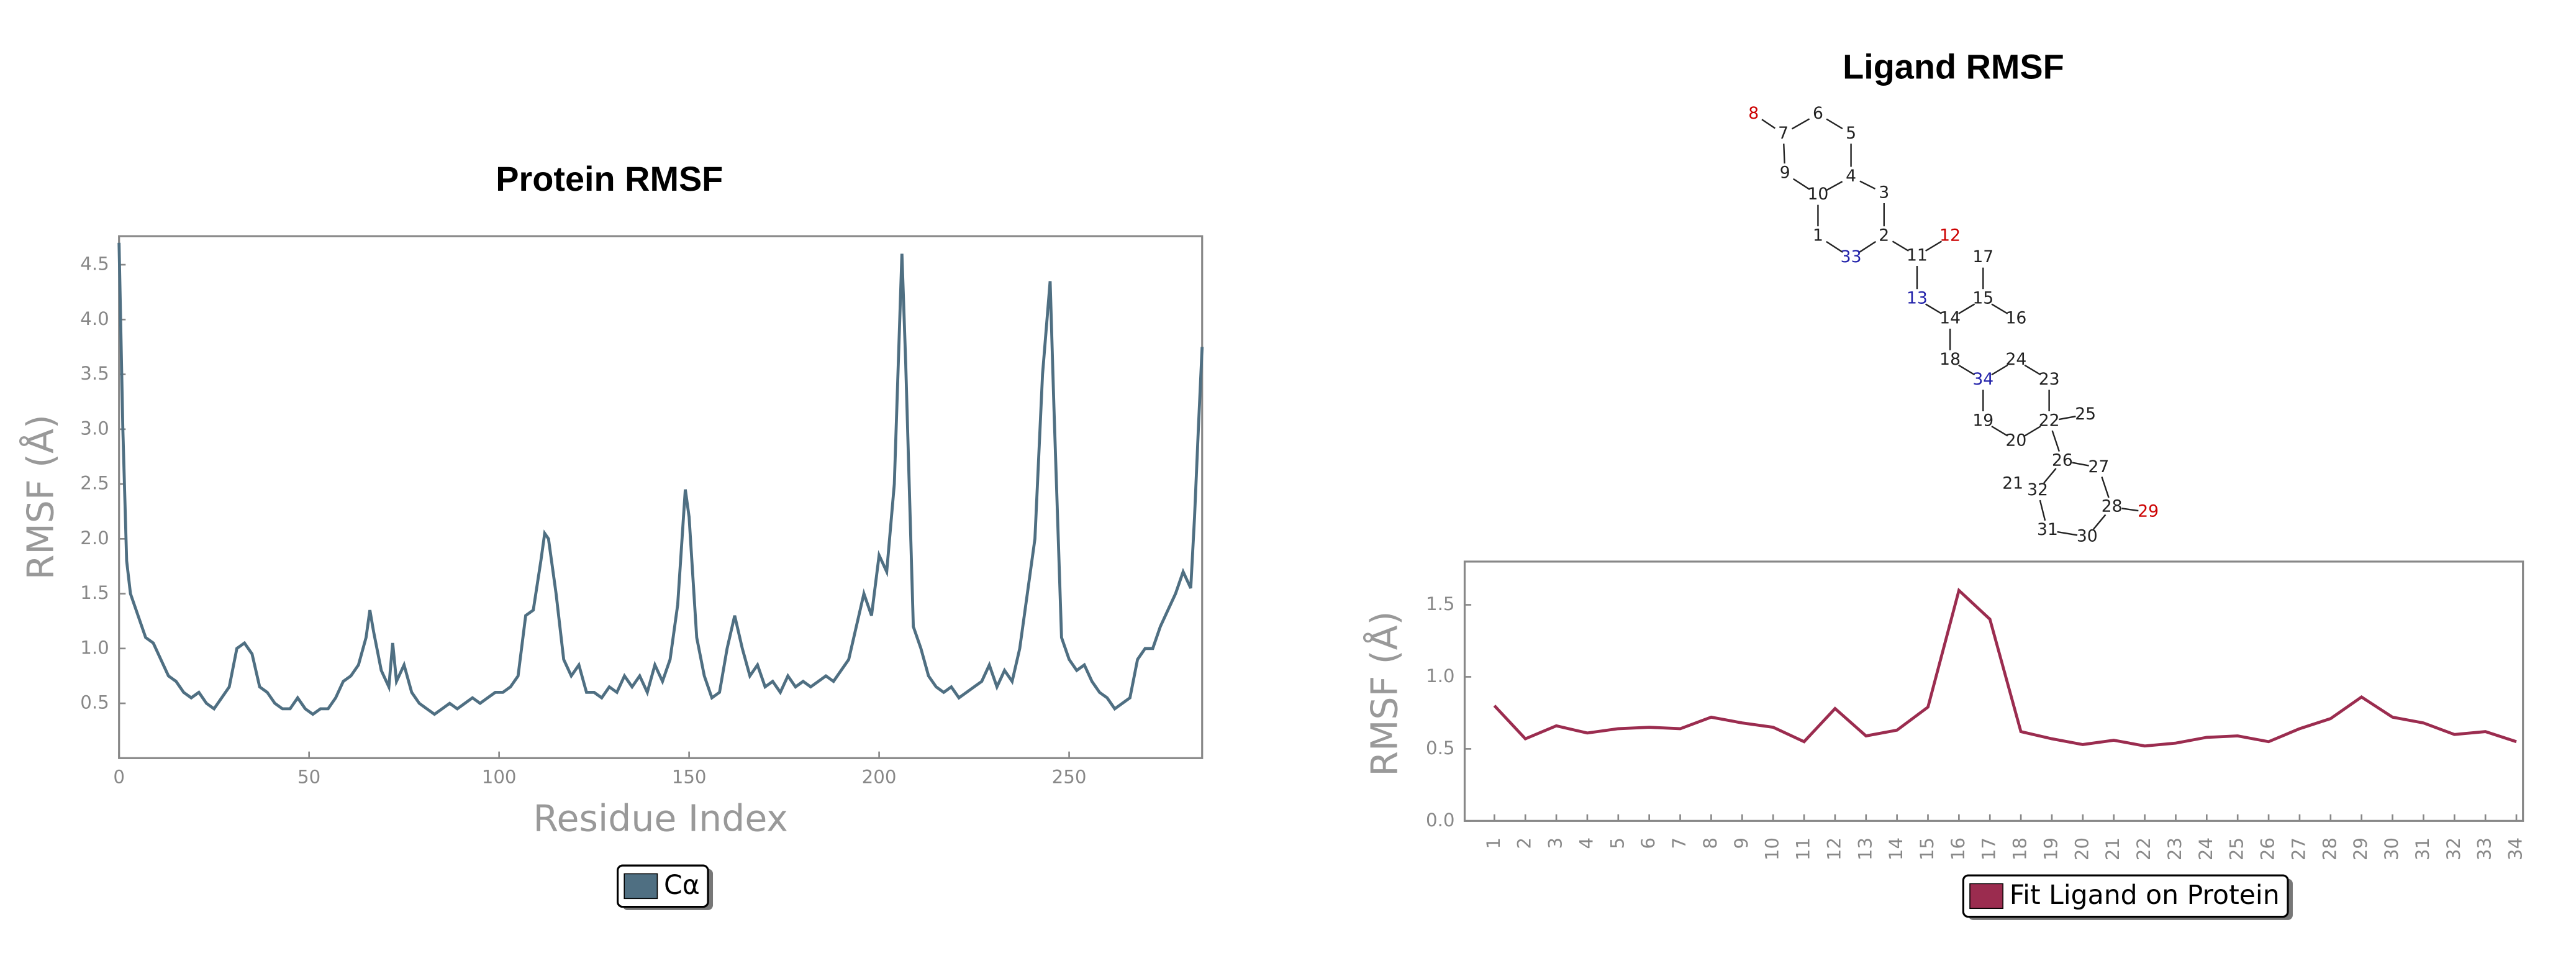 The width and height of the screenshot is (2576, 958). I want to click on x-tick-label: 24, so click(2205, 848).